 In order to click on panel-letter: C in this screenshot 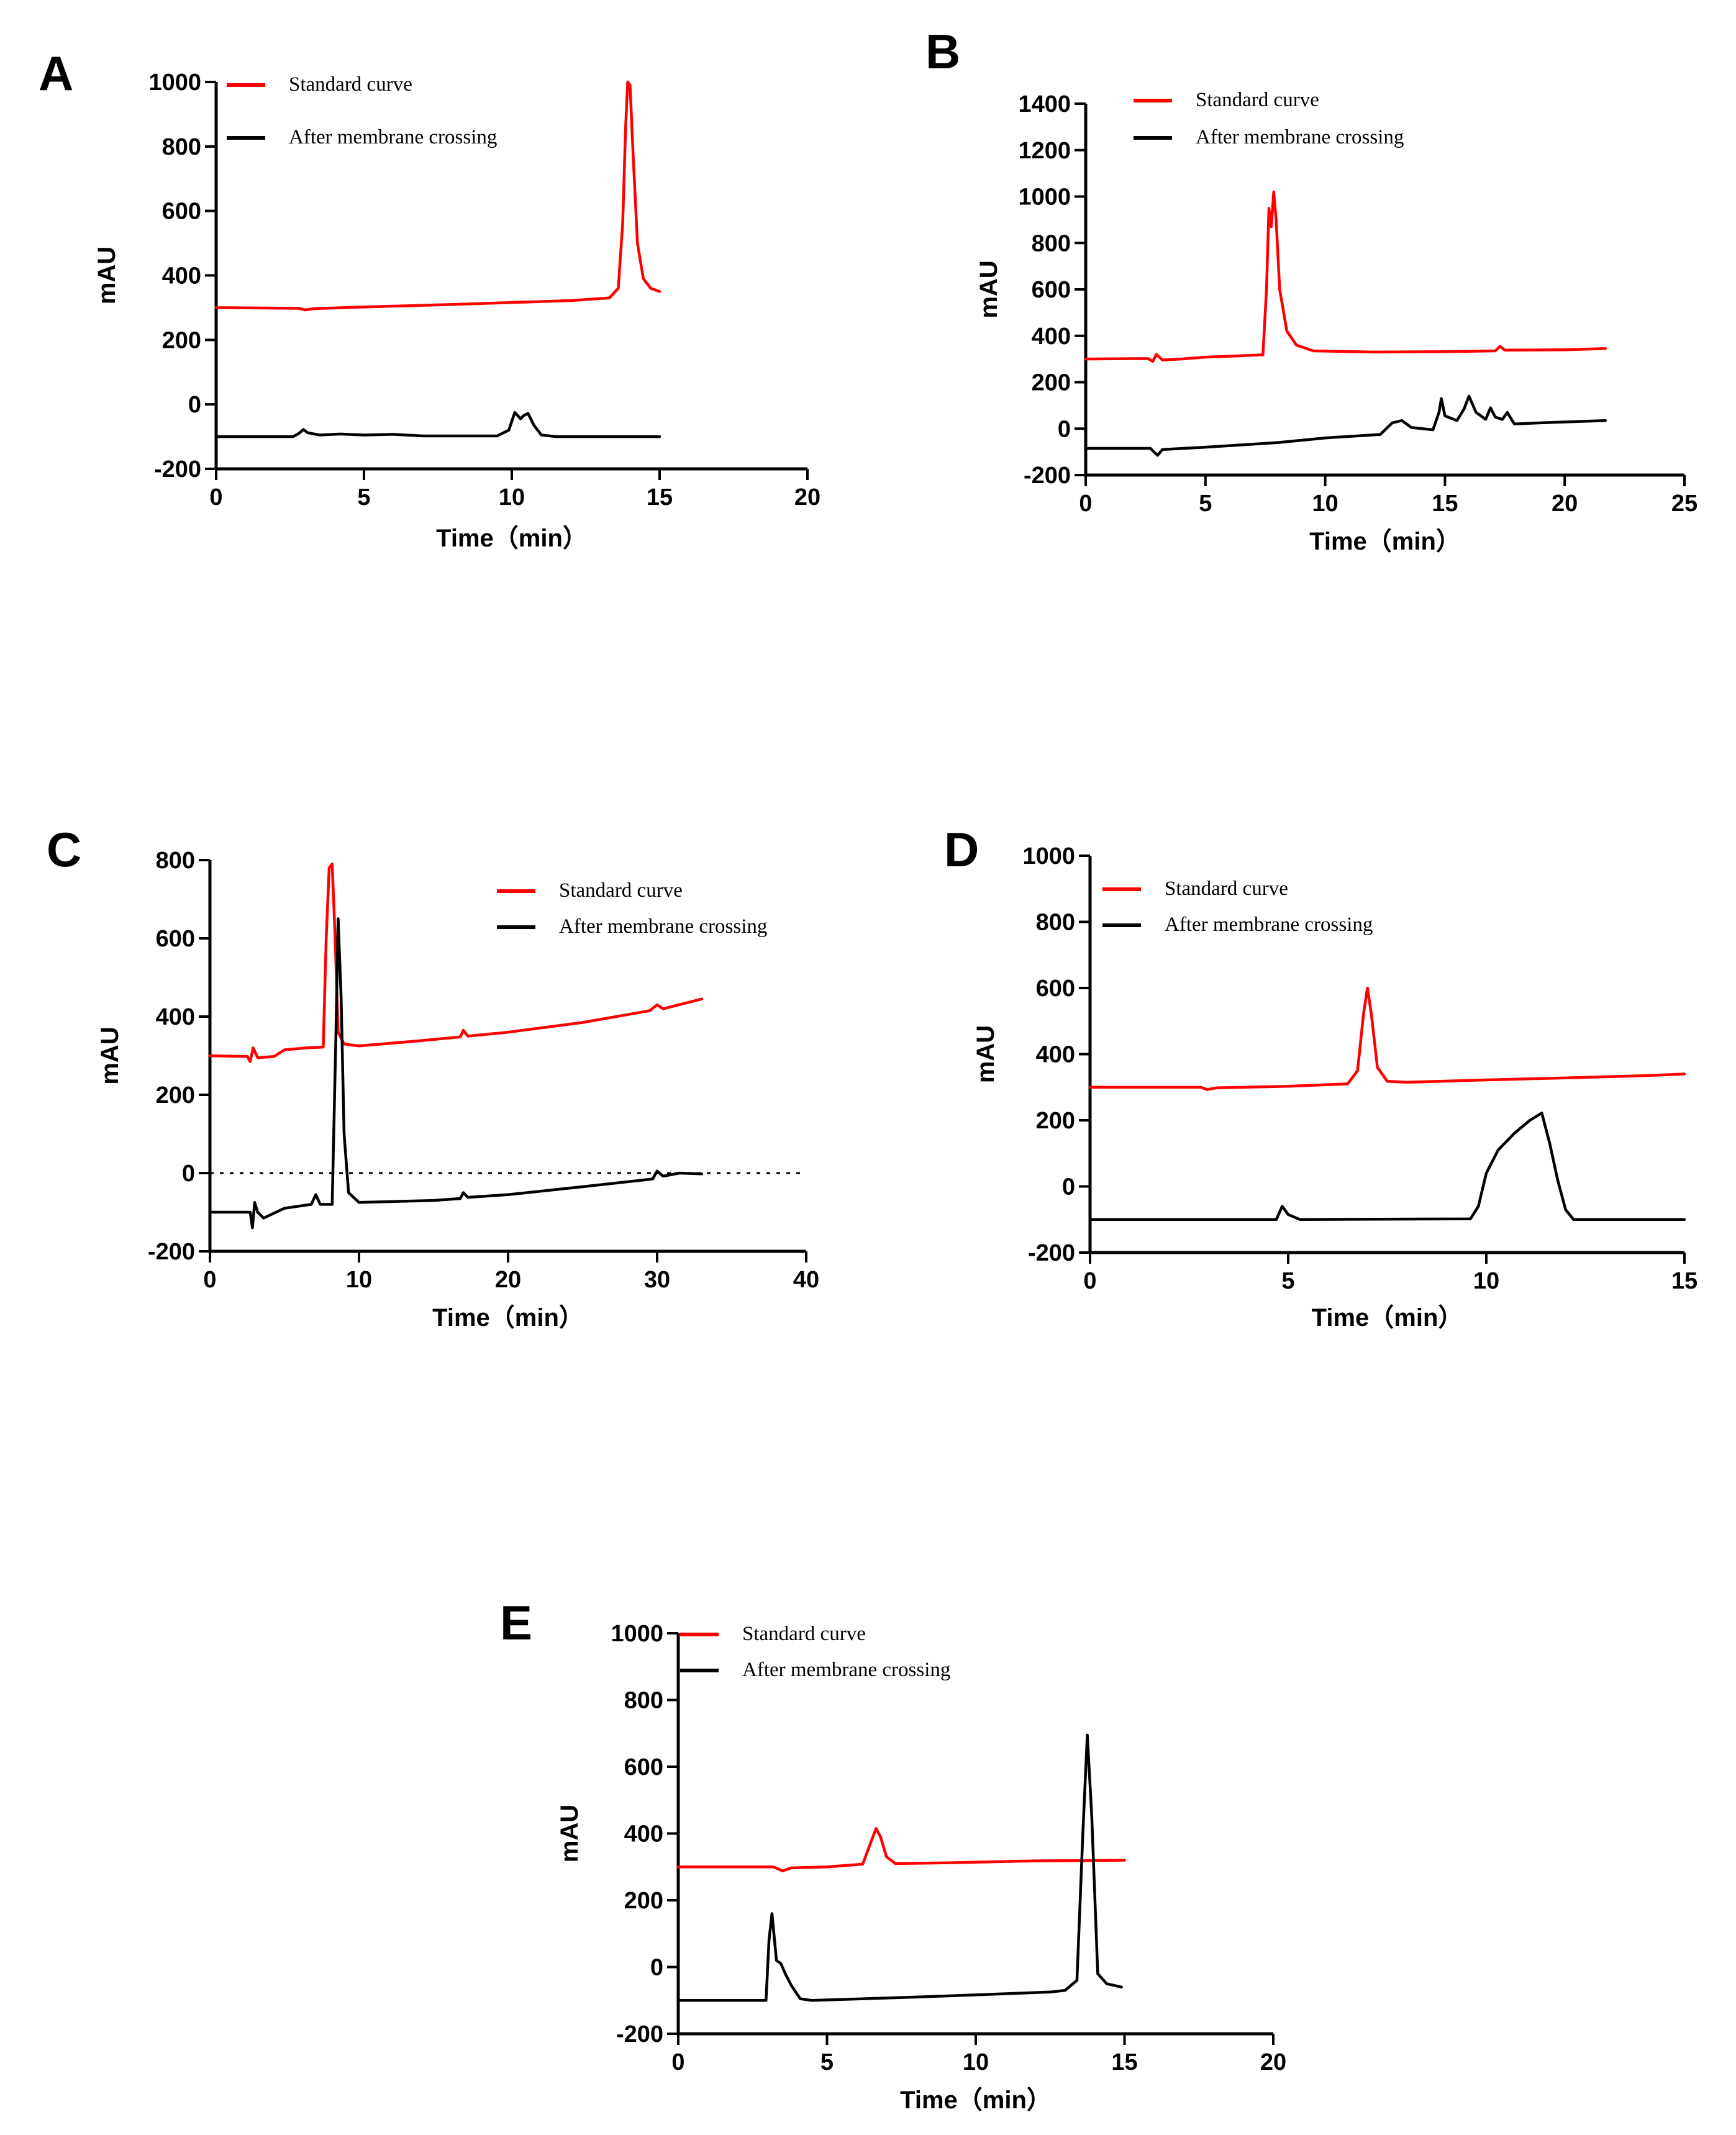, I will do `click(64, 849)`.